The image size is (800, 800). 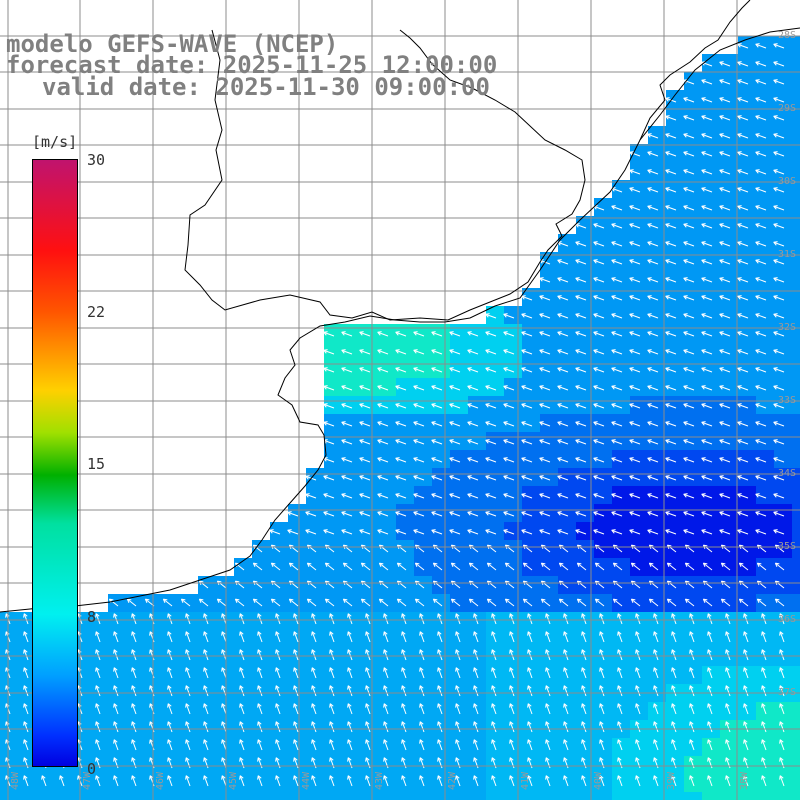 What do you see at coordinates (452, 780) in the screenshot?
I see `longitude-label: 42W` at bounding box center [452, 780].